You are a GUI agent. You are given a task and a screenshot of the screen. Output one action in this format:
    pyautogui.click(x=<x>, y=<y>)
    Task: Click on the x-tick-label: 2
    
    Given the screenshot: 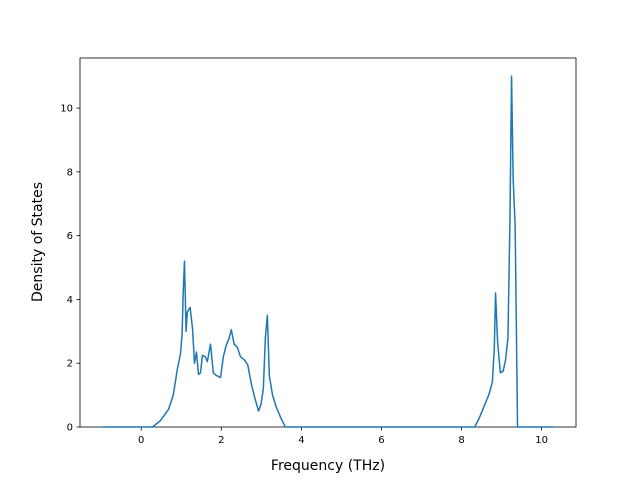 What is the action you would take?
    pyautogui.click(x=221, y=440)
    